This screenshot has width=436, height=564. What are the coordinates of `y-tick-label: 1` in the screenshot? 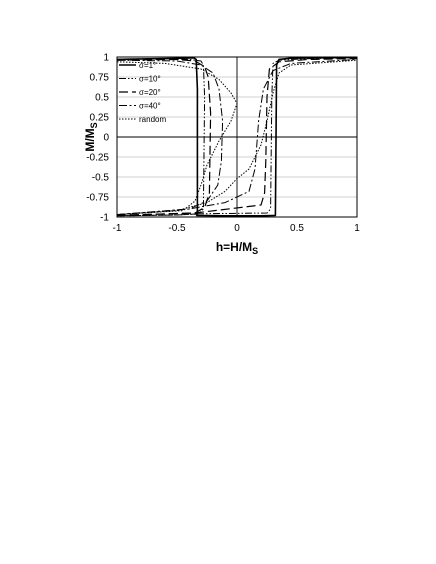 It's located at (106, 58).